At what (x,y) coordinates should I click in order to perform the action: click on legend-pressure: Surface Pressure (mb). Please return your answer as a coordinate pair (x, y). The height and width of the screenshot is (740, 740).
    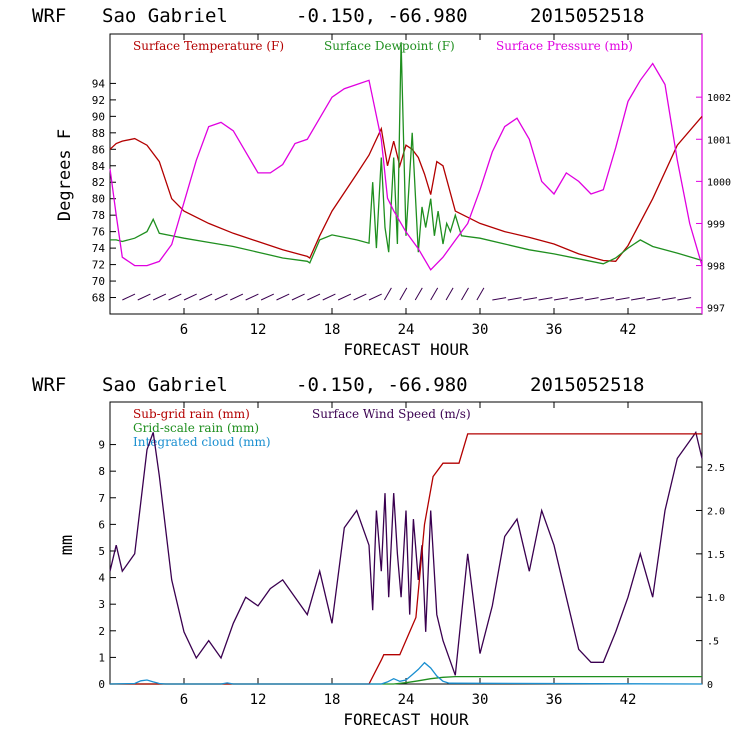
    Looking at the image, I should click on (564, 46).